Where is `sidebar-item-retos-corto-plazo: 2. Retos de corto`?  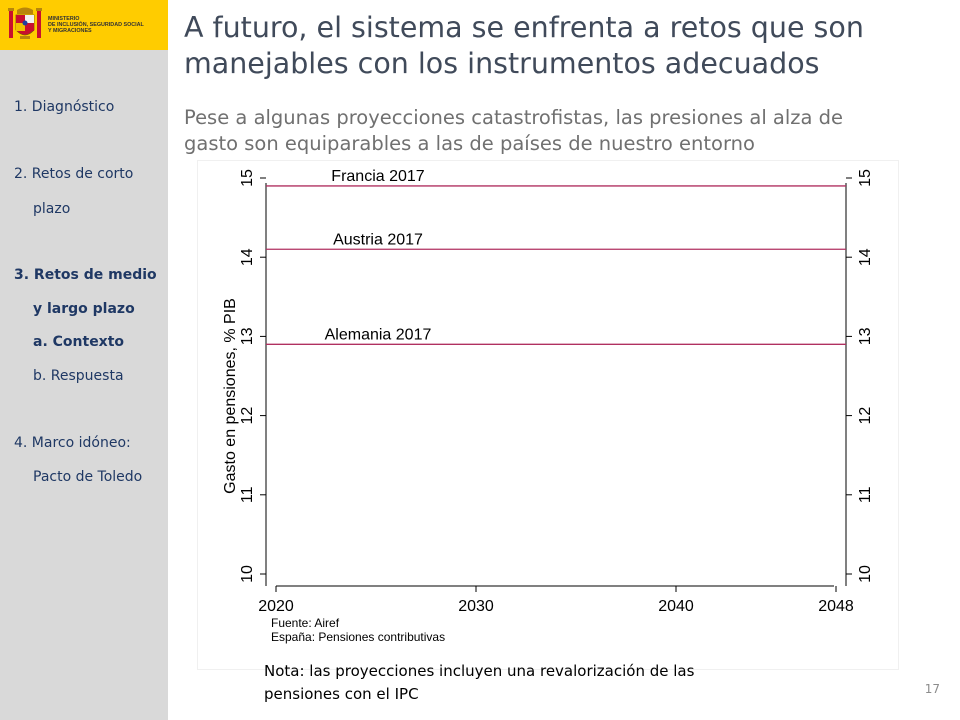 sidebar-item-retos-corto-plazo: 2. Retos de corto is located at coordinates (73, 174).